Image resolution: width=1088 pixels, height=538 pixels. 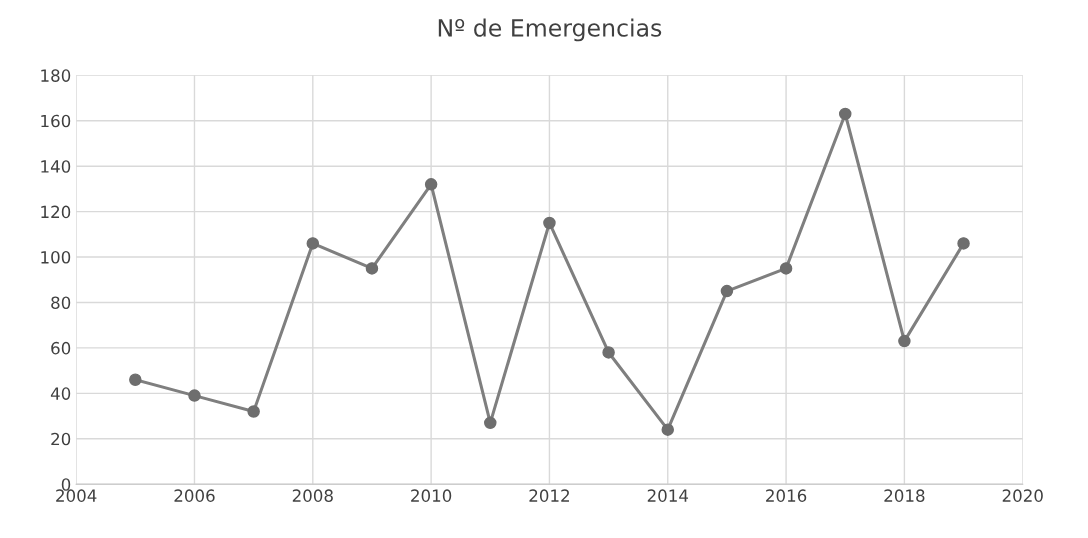 What do you see at coordinates (668, 495) in the screenshot?
I see `x-tick-label: 2014` at bounding box center [668, 495].